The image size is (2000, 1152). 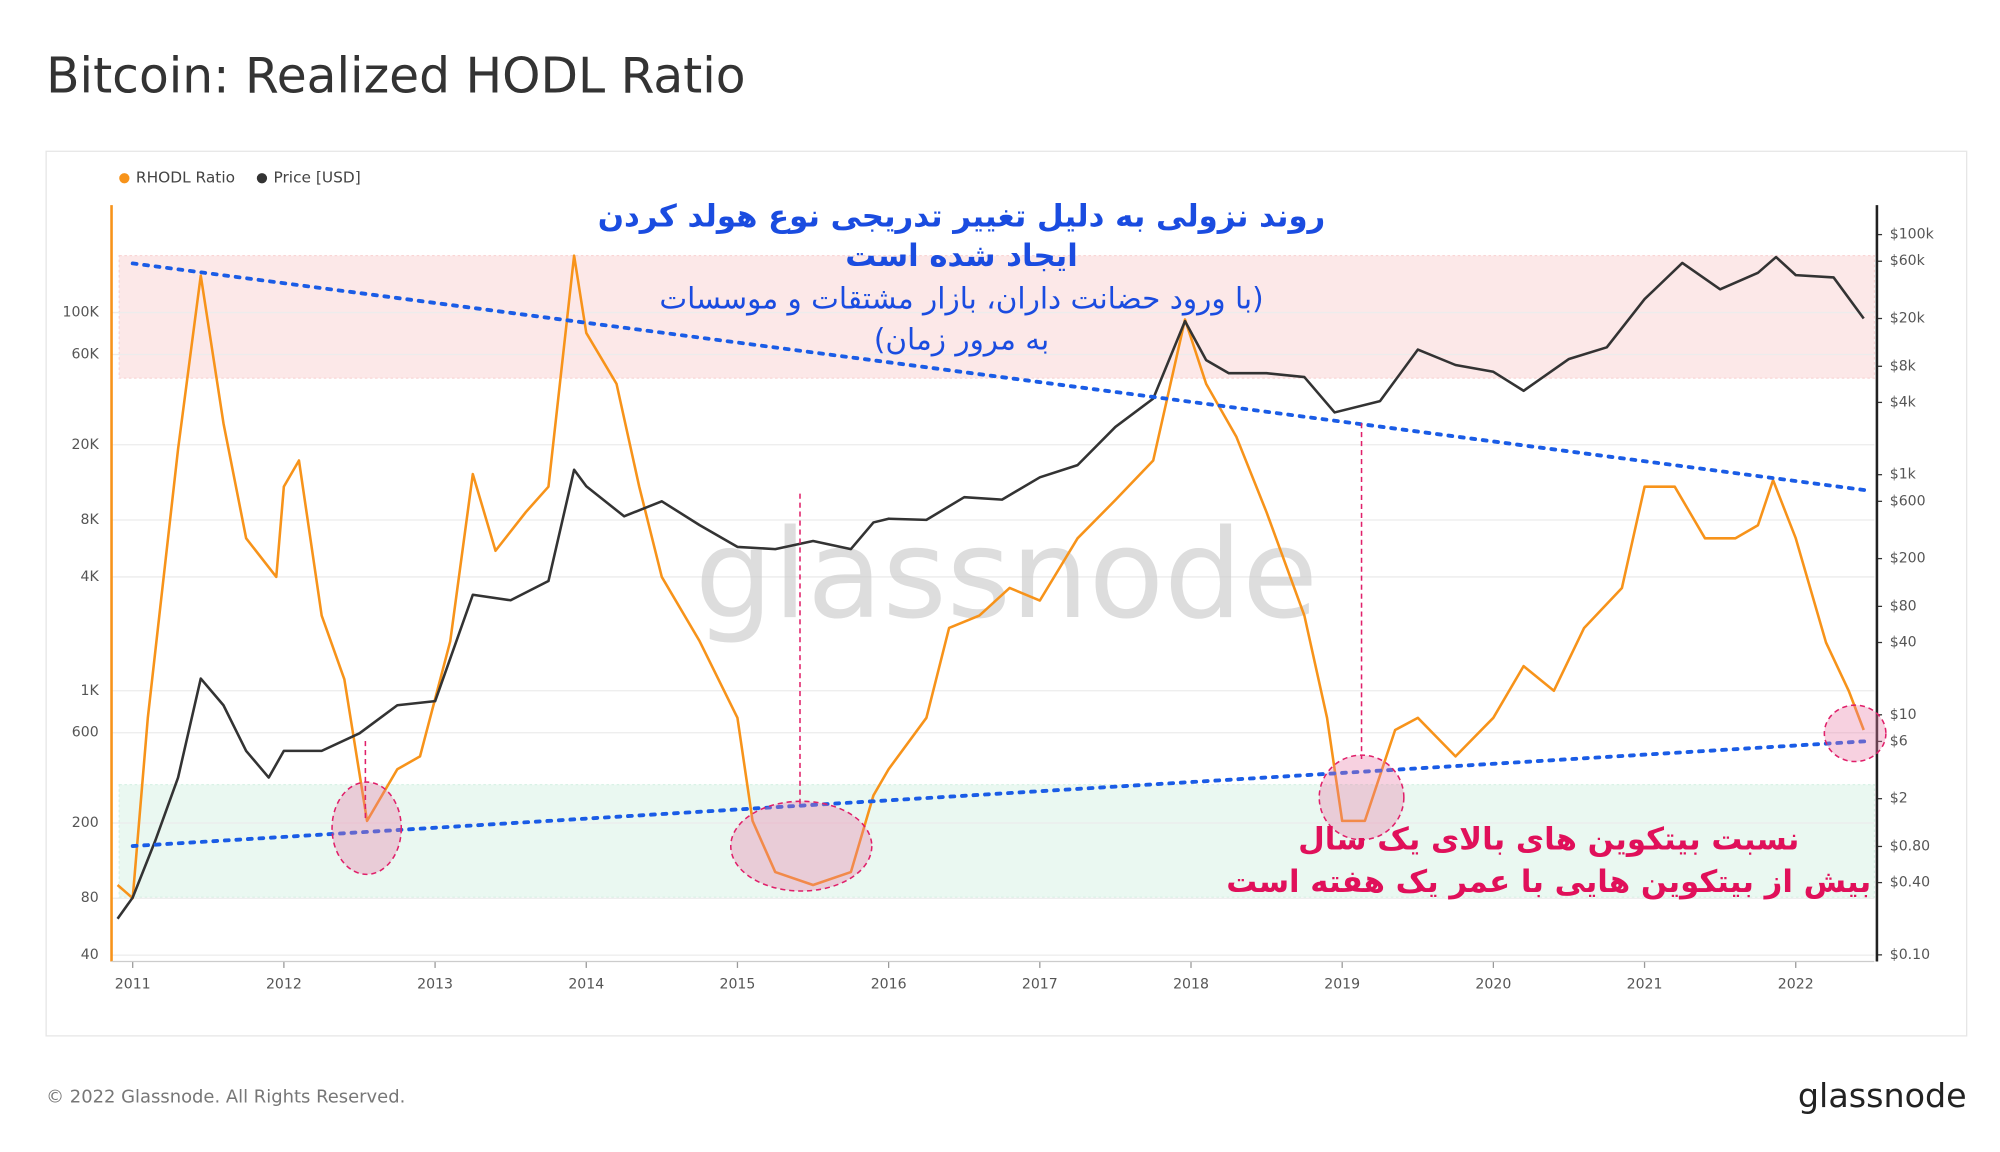 What do you see at coordinates (85, 733) in the screenshot?
I see `y-tick-label: 600` at bounding box center [85, 733].